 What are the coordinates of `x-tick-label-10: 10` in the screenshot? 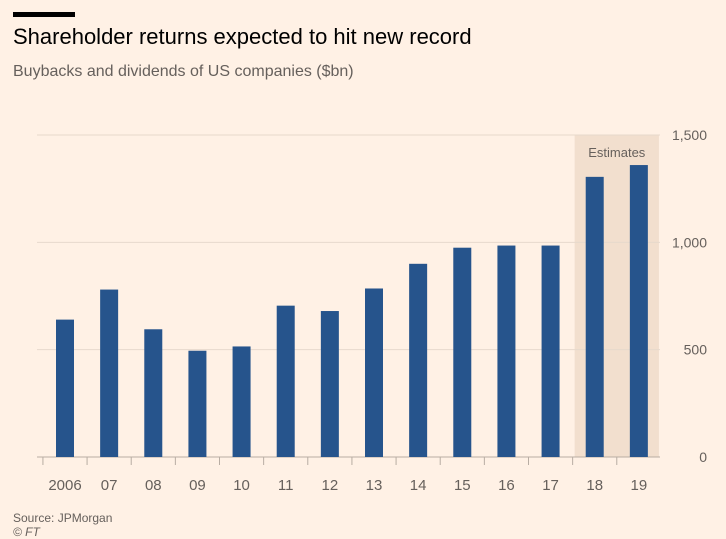 It's located at (241, 485).